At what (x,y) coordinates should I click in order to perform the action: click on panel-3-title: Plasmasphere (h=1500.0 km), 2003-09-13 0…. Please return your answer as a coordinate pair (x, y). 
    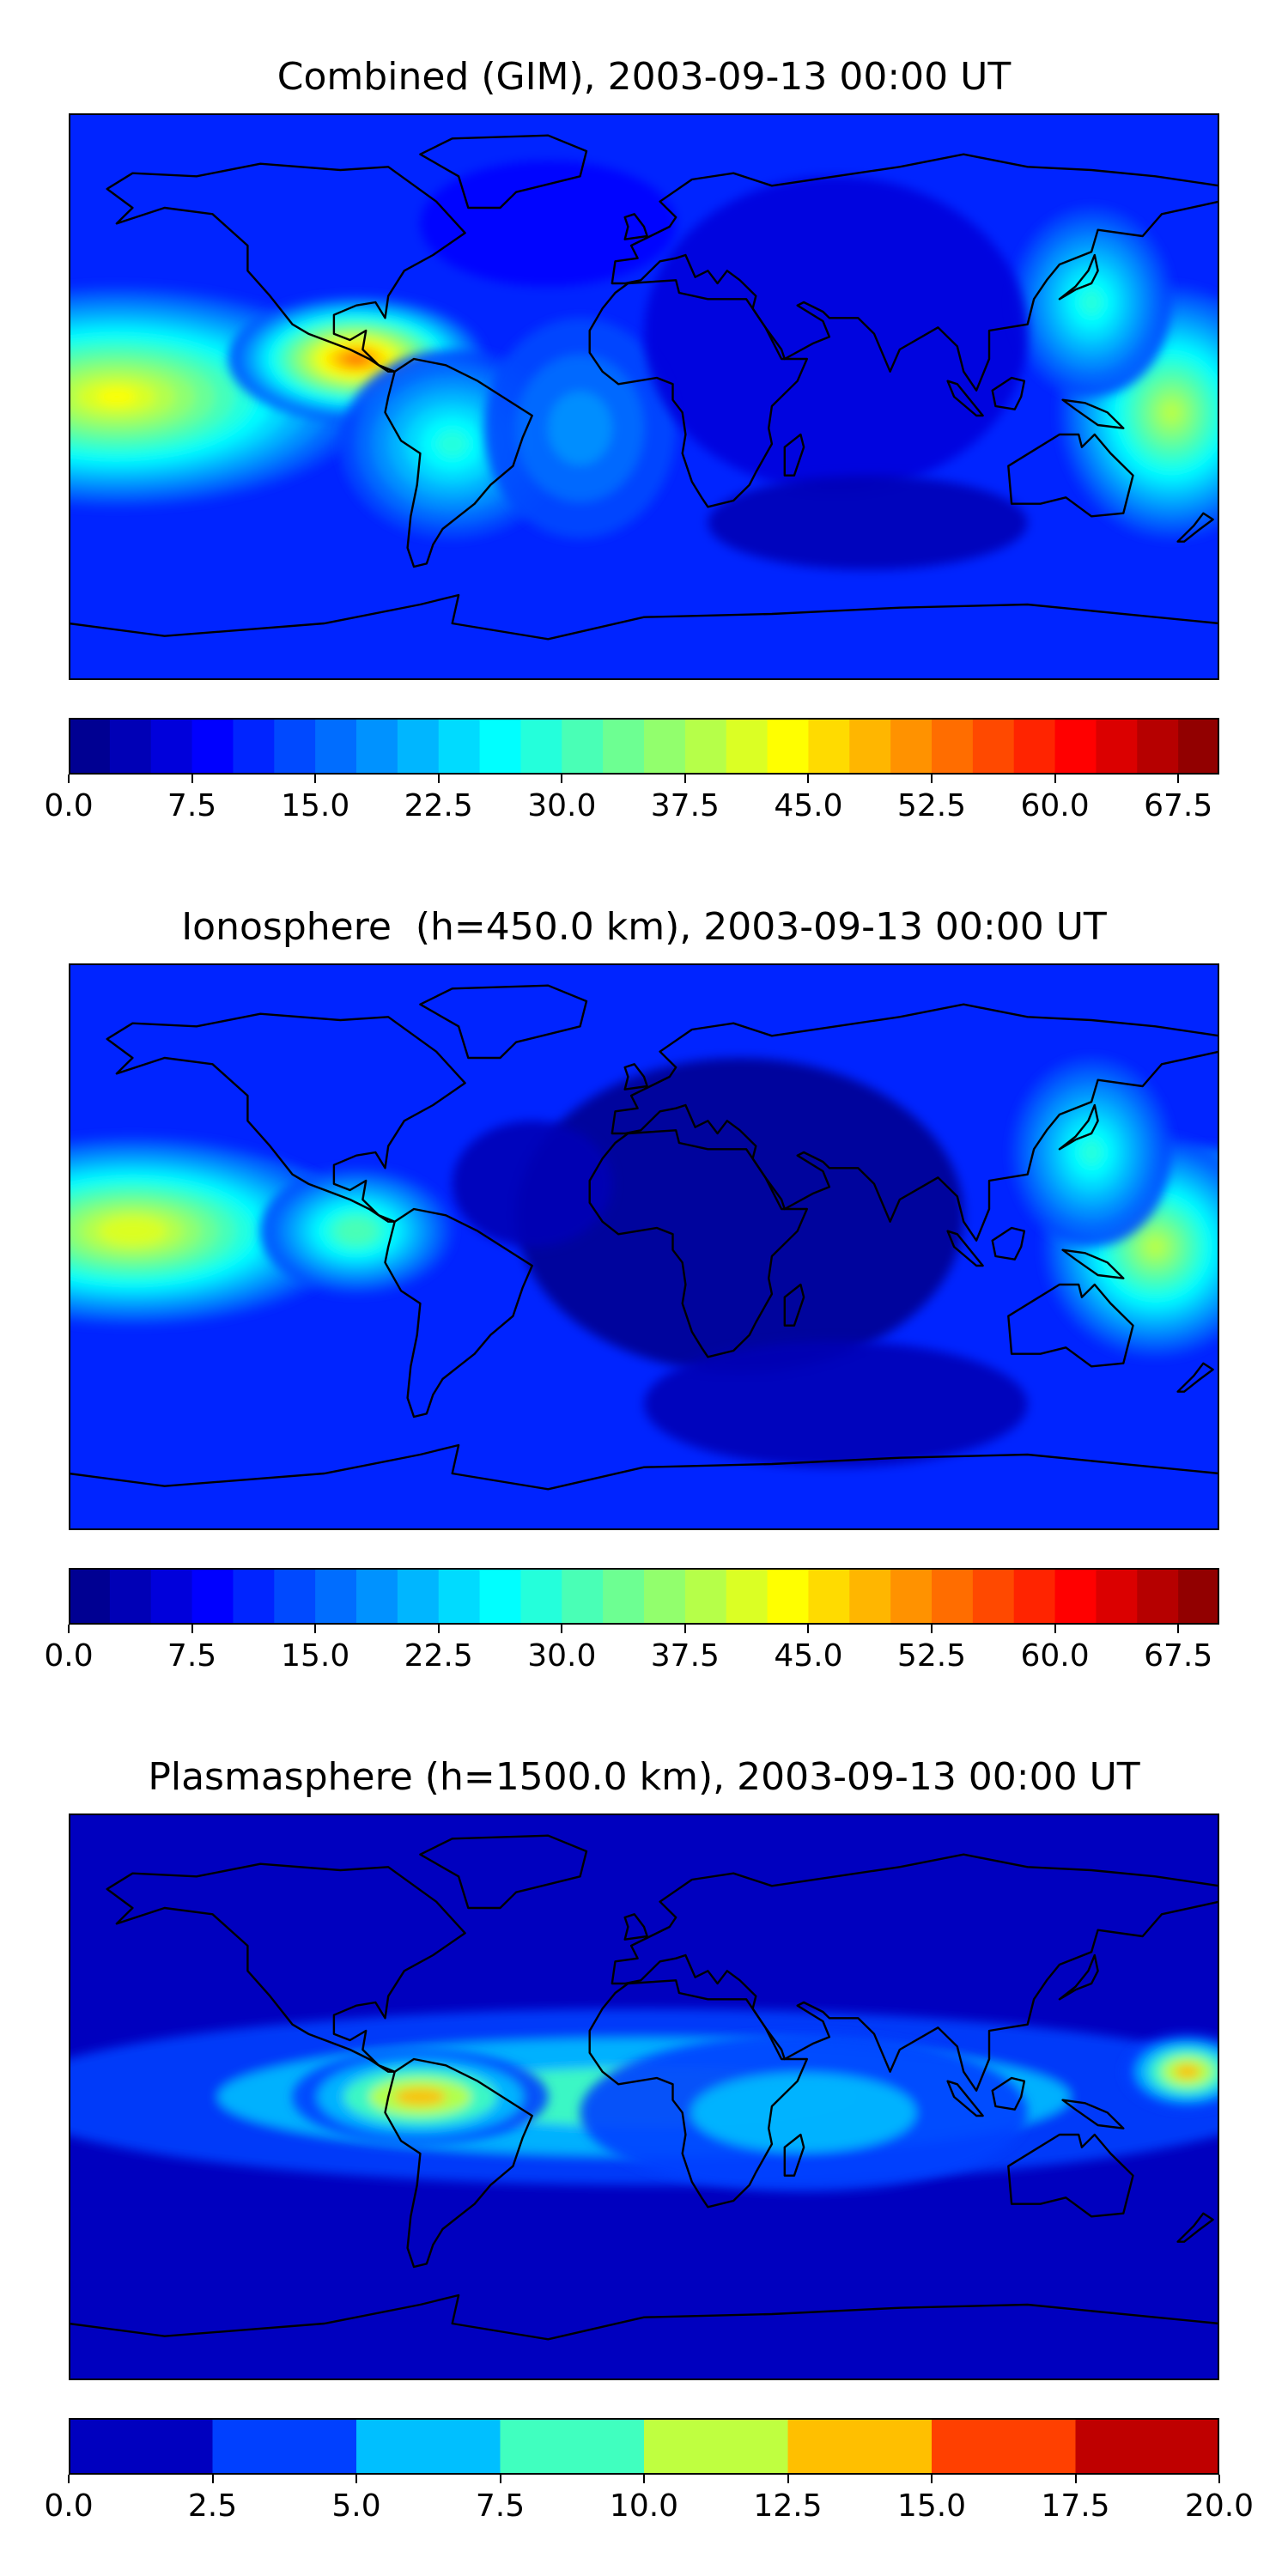
    Looking at the image, I should click on (644, 1777).